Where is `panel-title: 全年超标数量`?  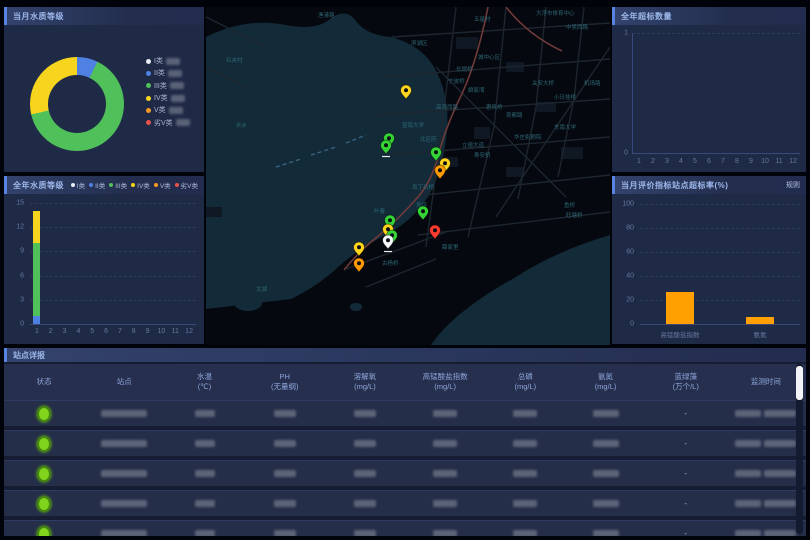
panel-title: 全年超标数量 is located at coordinates (646, 16).